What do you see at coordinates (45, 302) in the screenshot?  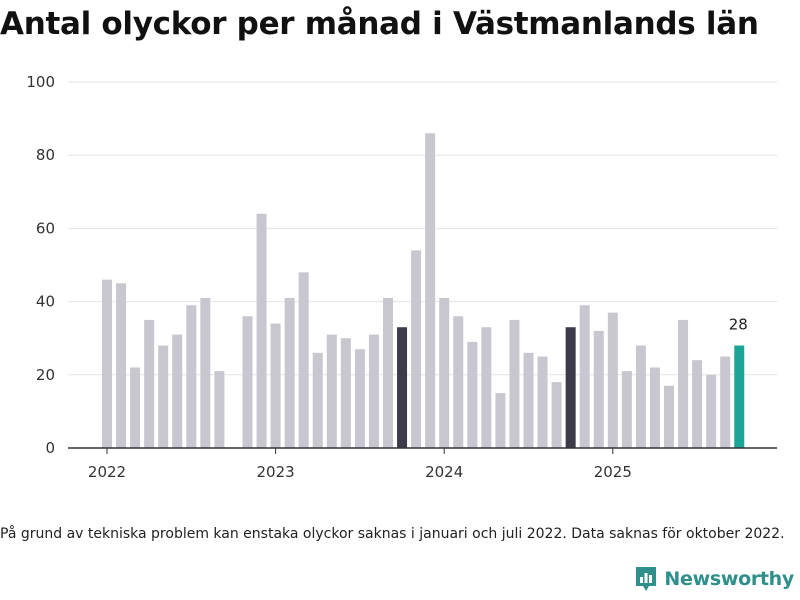 I see `y-tick-label-40: 40` at bounding box center [45, 302].